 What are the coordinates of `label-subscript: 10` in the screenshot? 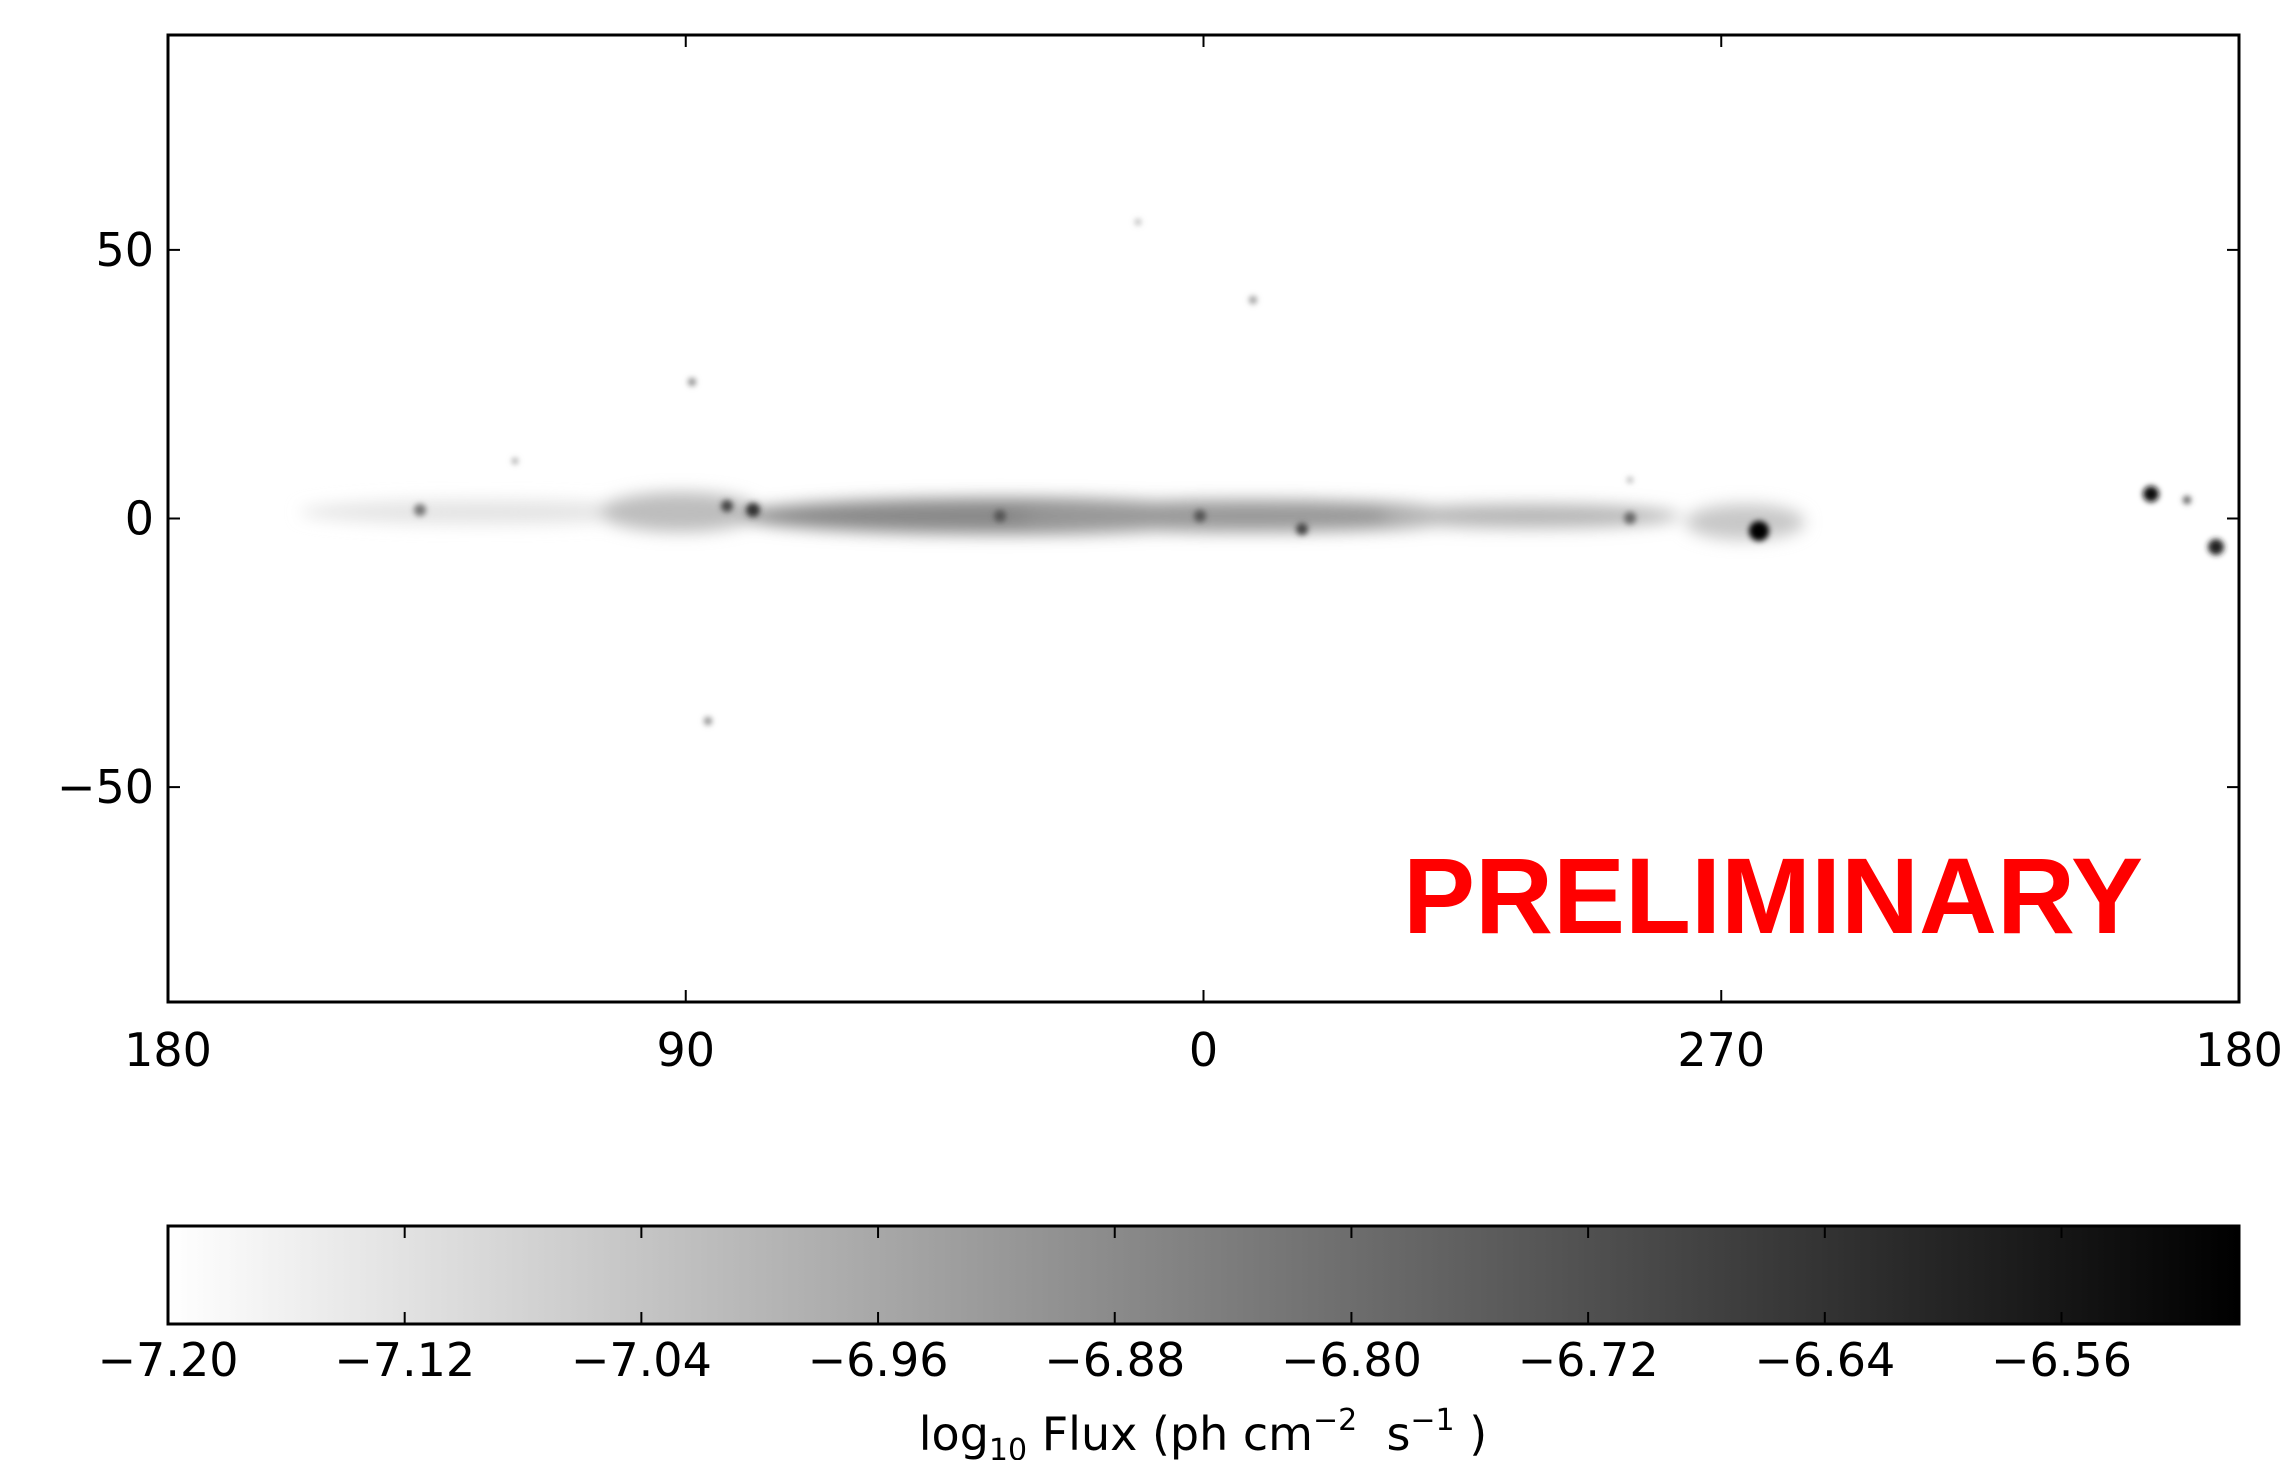 It's located at (1008, 1446).